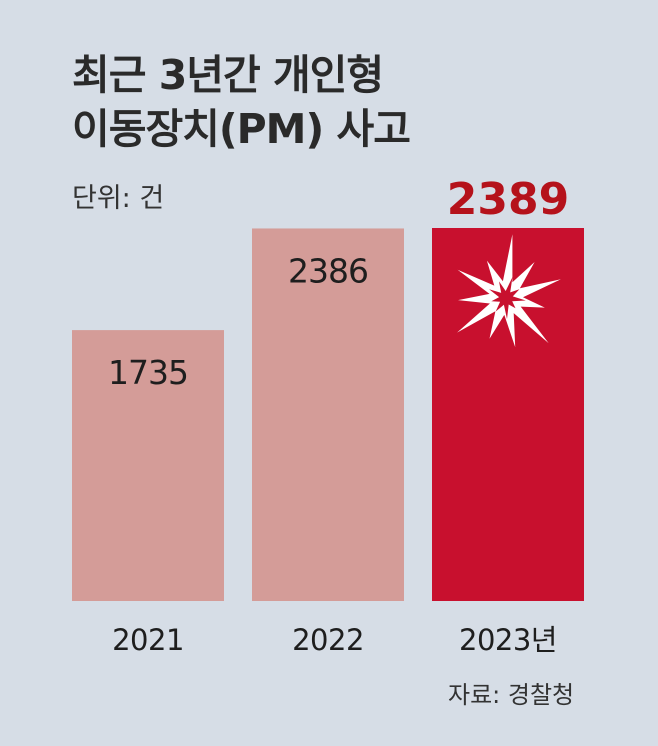 The width and height of the screenshot is (658, 746). Describe the element at coordinates (511, 695) in the screenshot. I see `source-label: 자료: 경찰청` at that location.